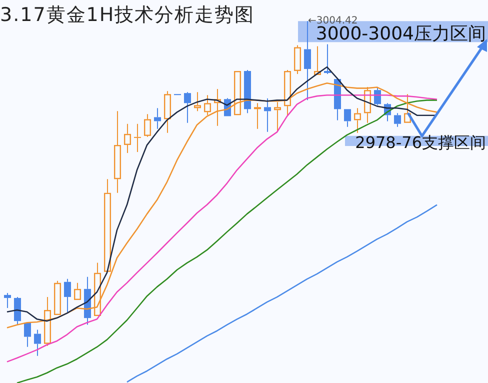 The image size is (488, 383). I want to click on chart-title: 3.17黄金1H技术分析走势图, so click(127, 15).